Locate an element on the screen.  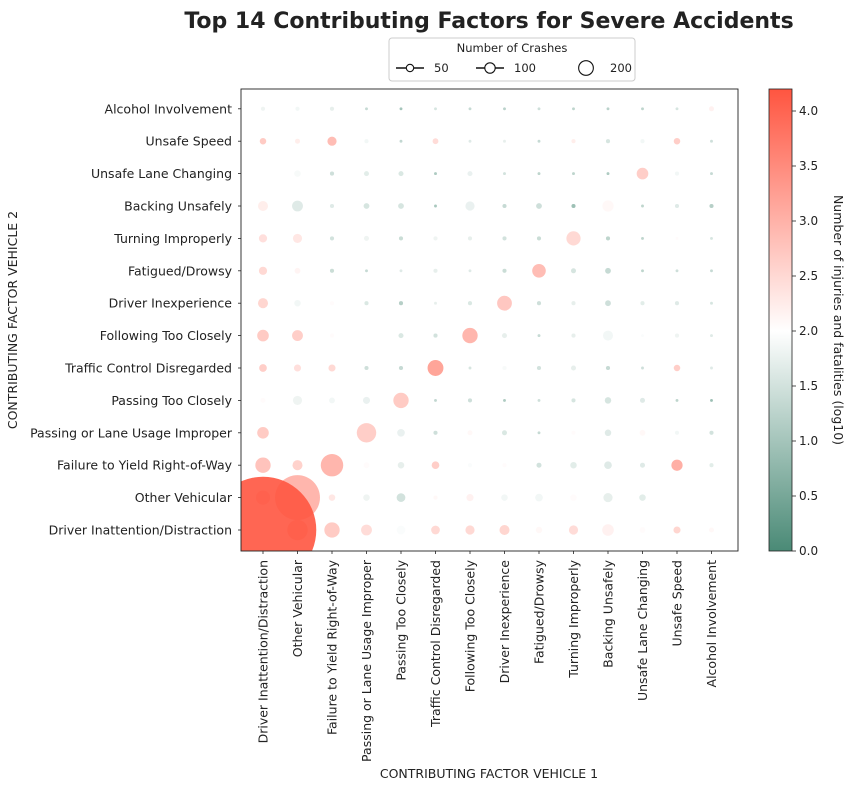
y-tick-label: Fatigued/Drowsy is located at coordinates (180, 270).